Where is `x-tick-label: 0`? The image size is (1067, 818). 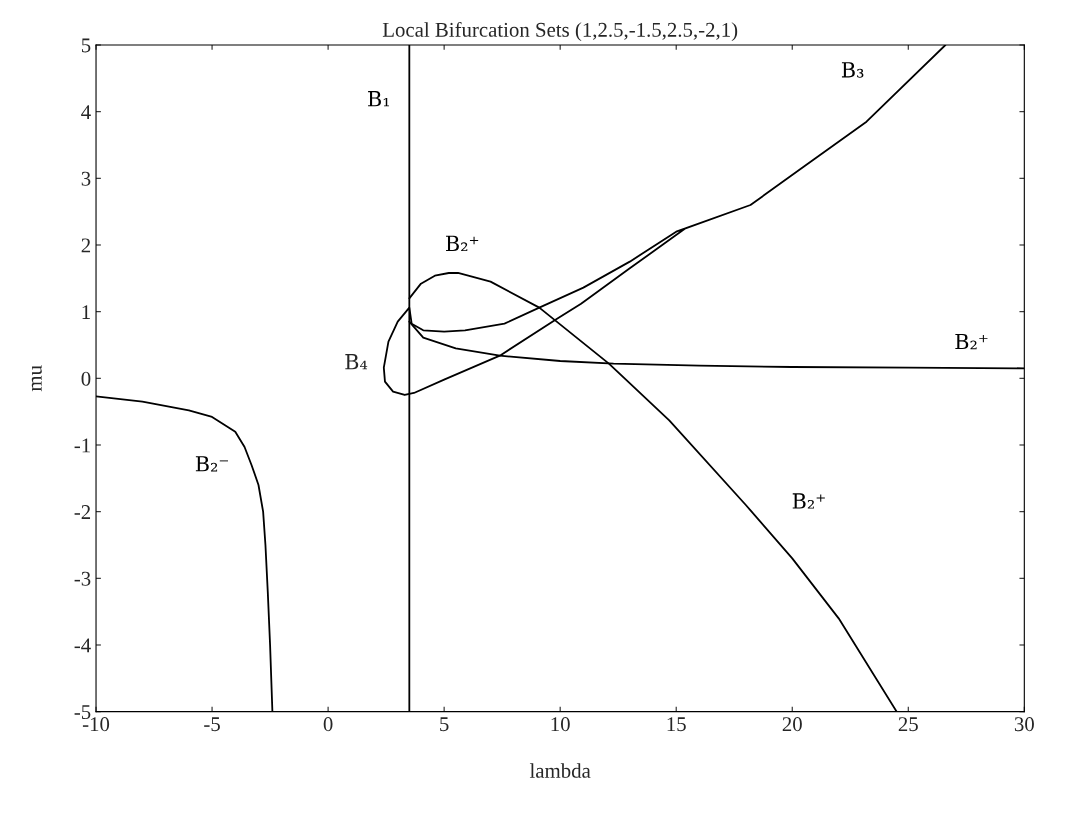
x-tick-label: 0 is located at coordinates (328, 724).